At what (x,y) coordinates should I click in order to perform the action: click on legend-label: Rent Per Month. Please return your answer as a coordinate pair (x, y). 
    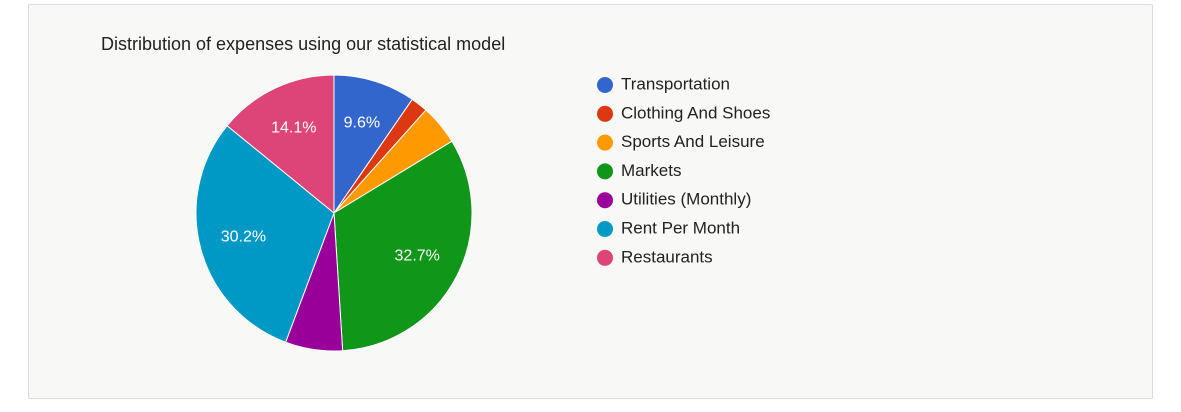
    Looking at the image, I should click on (680, 227).